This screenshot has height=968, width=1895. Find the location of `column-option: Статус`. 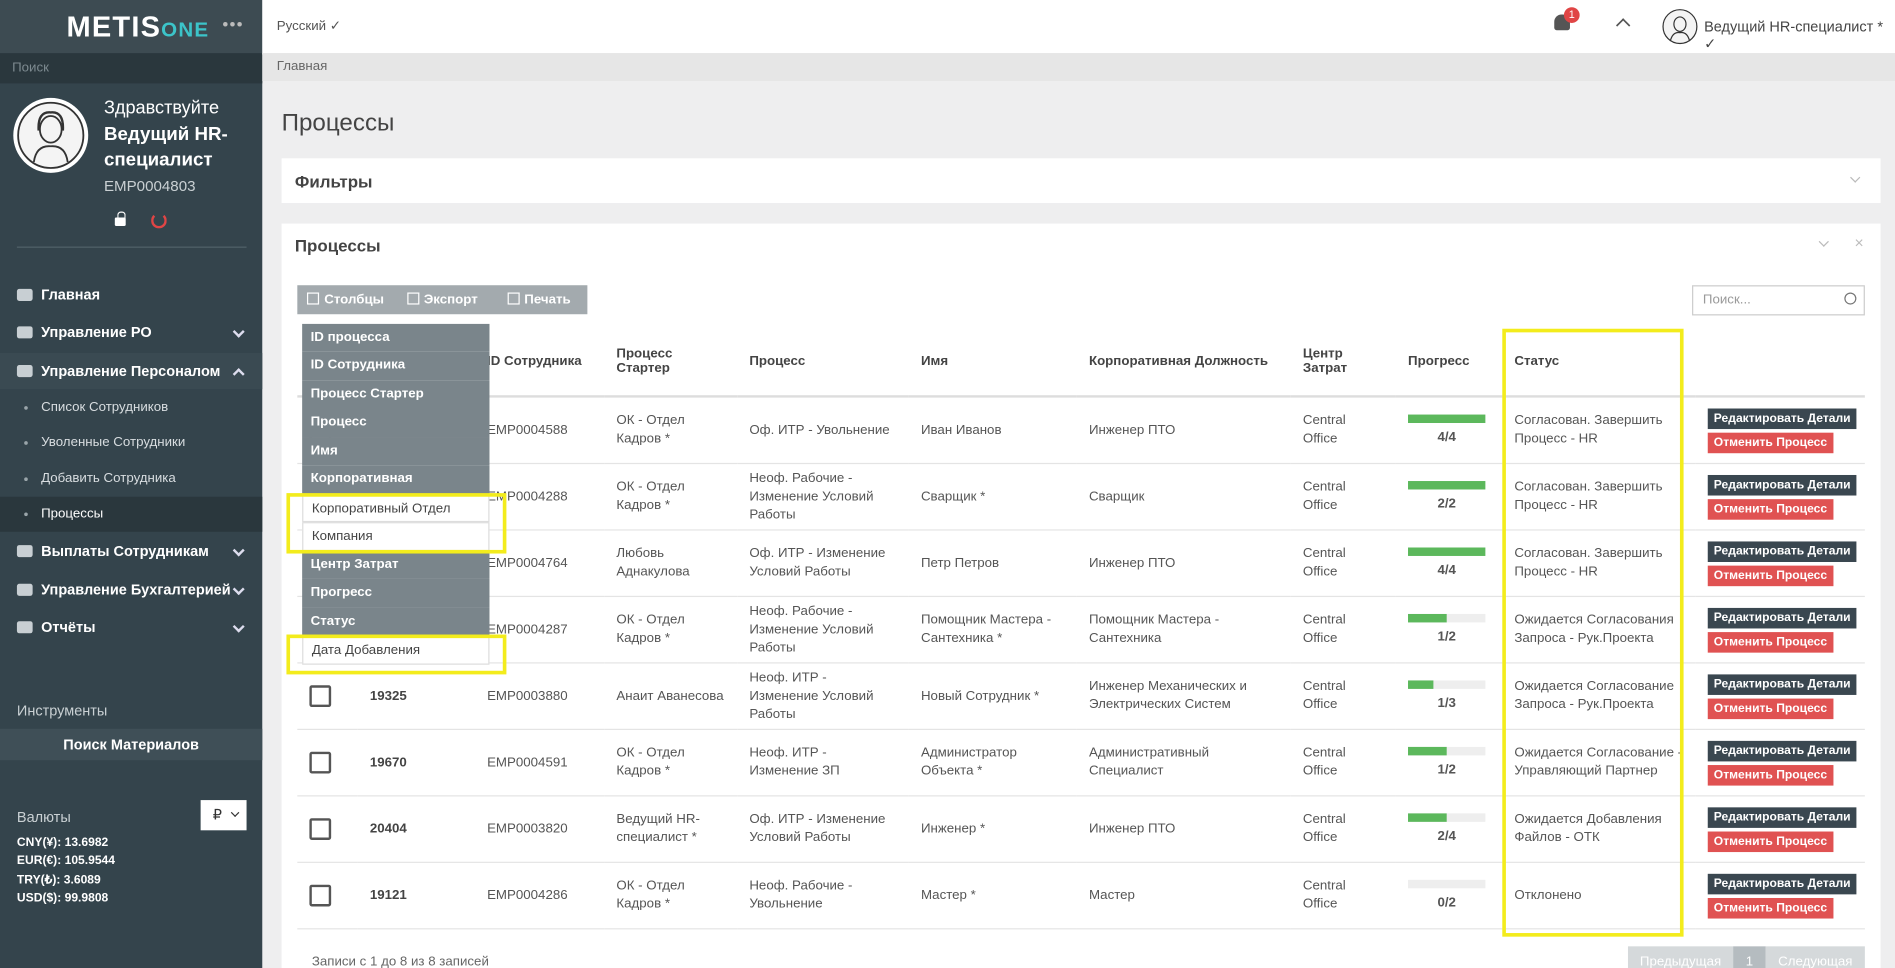

column-option: Статус is located at coordinates (396, 621).